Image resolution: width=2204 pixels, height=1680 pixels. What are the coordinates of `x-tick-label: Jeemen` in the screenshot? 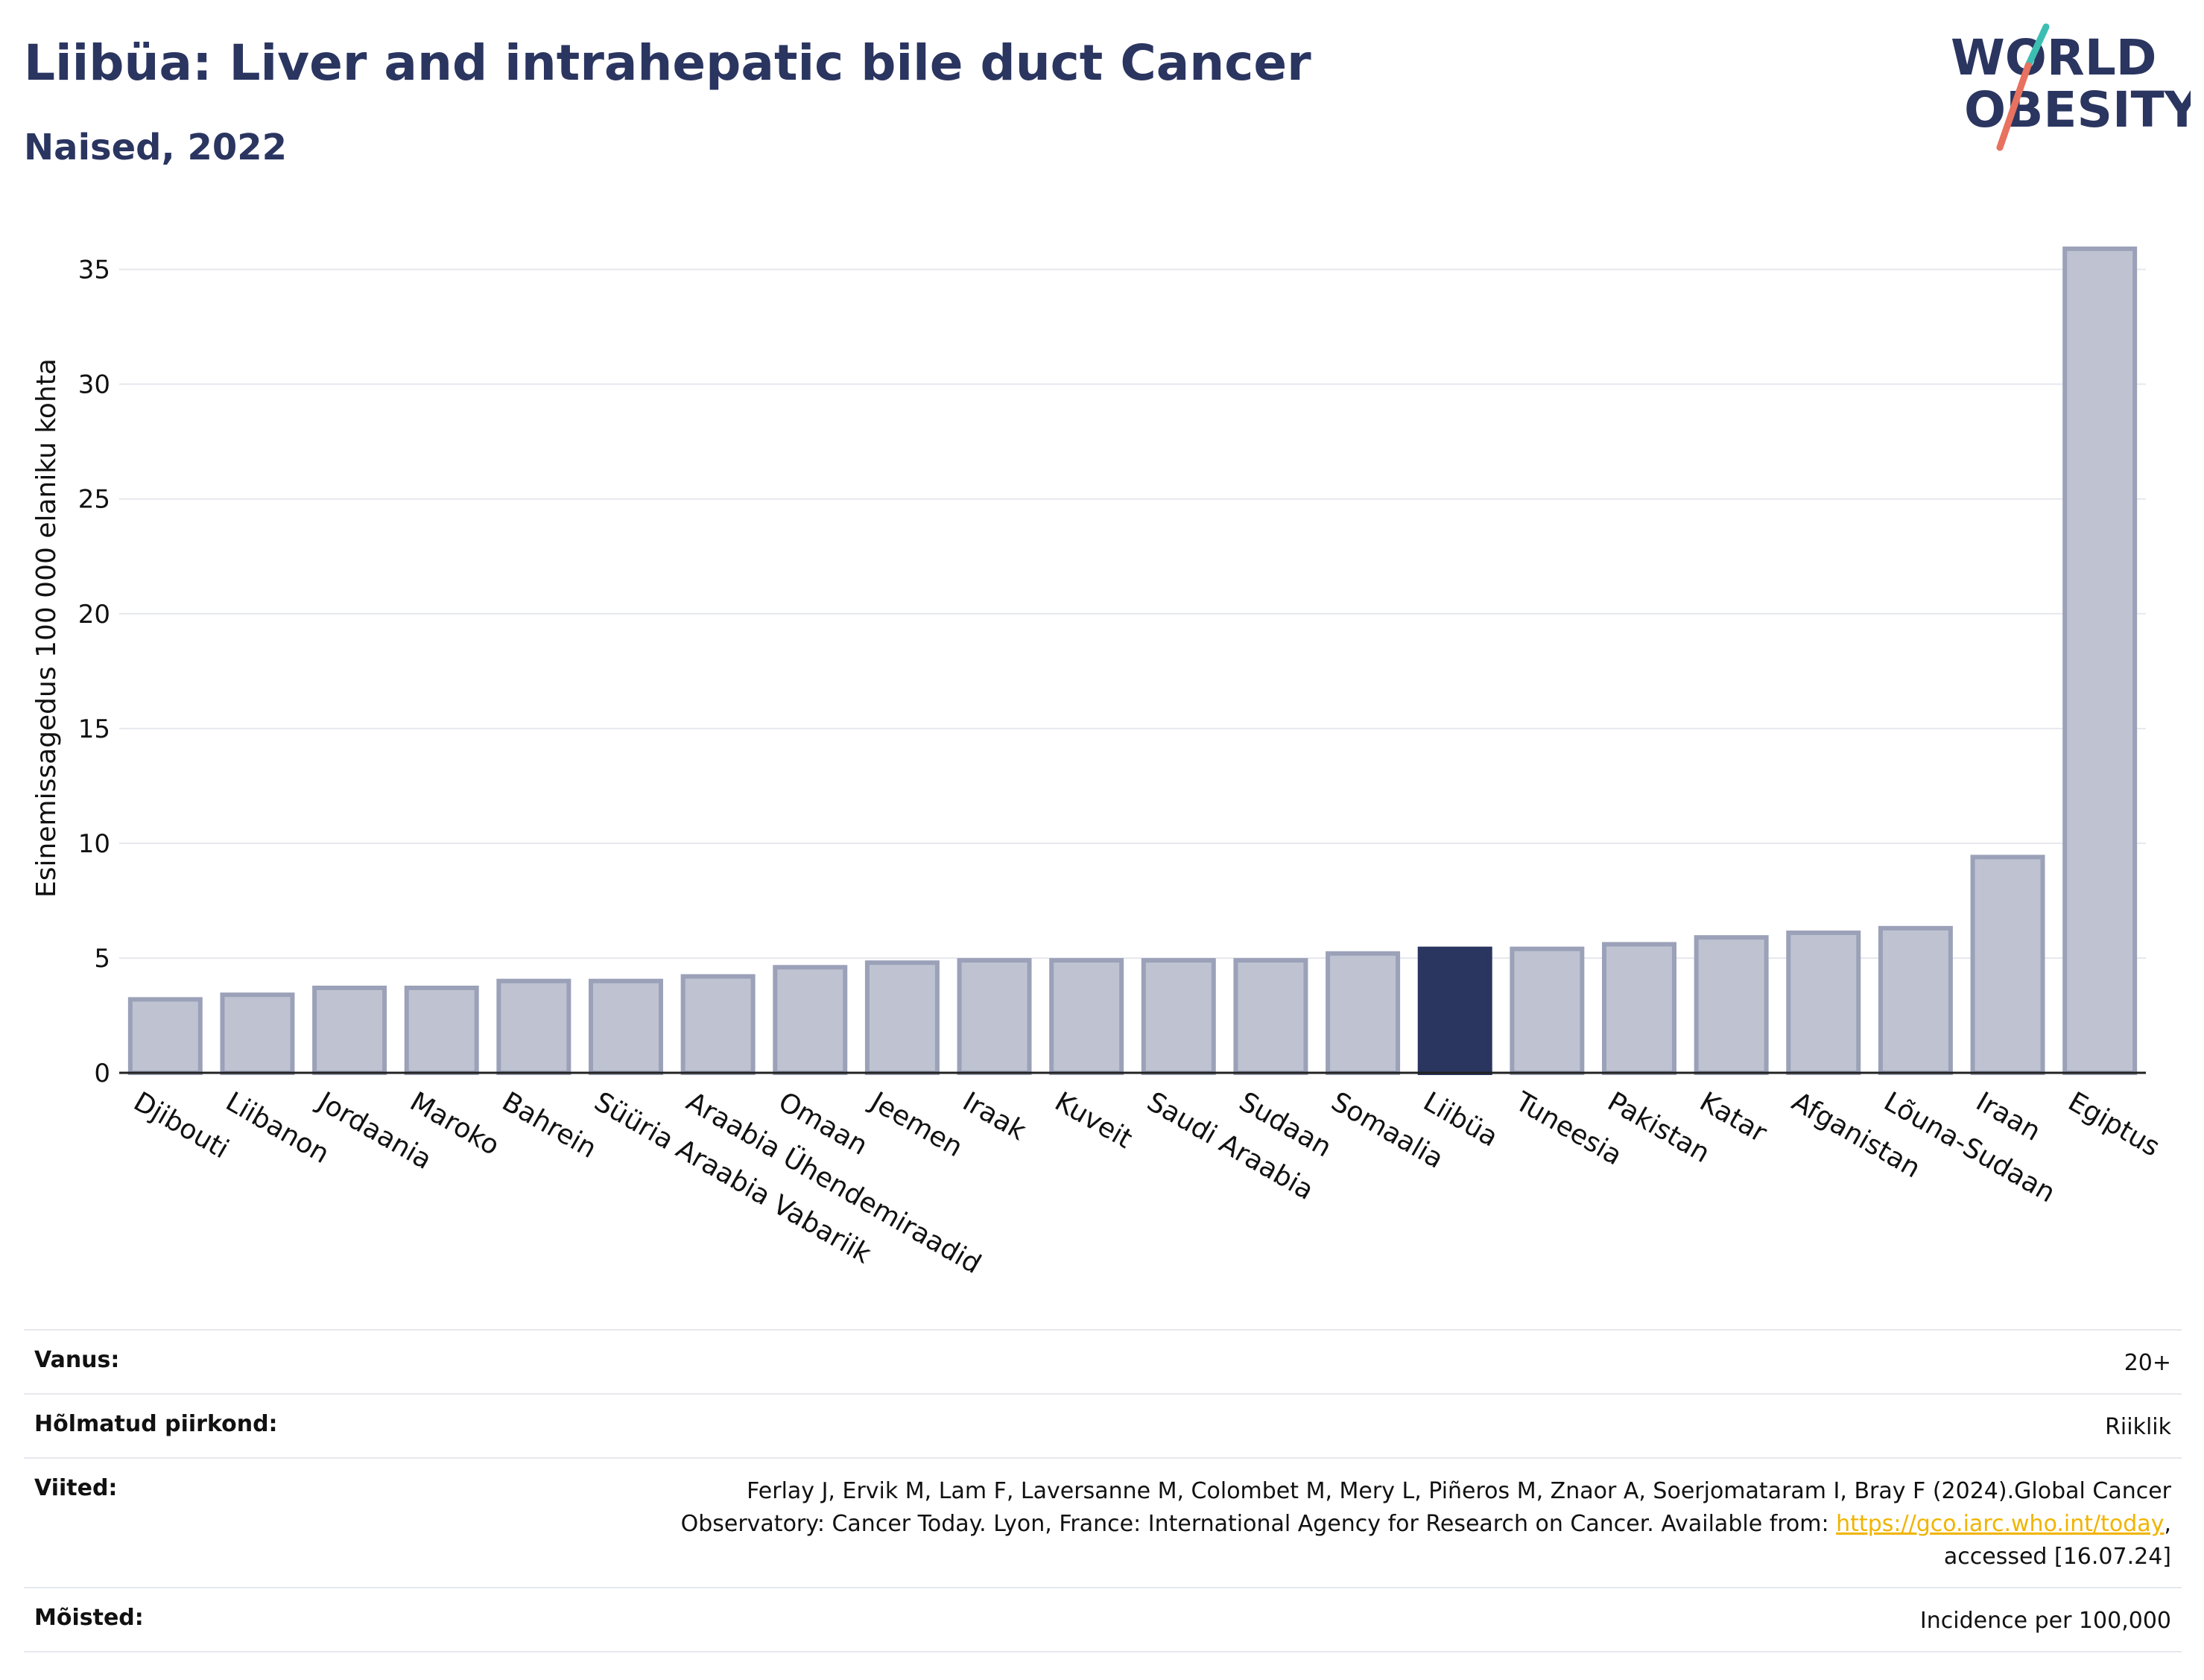 It's located at (916, 1124).